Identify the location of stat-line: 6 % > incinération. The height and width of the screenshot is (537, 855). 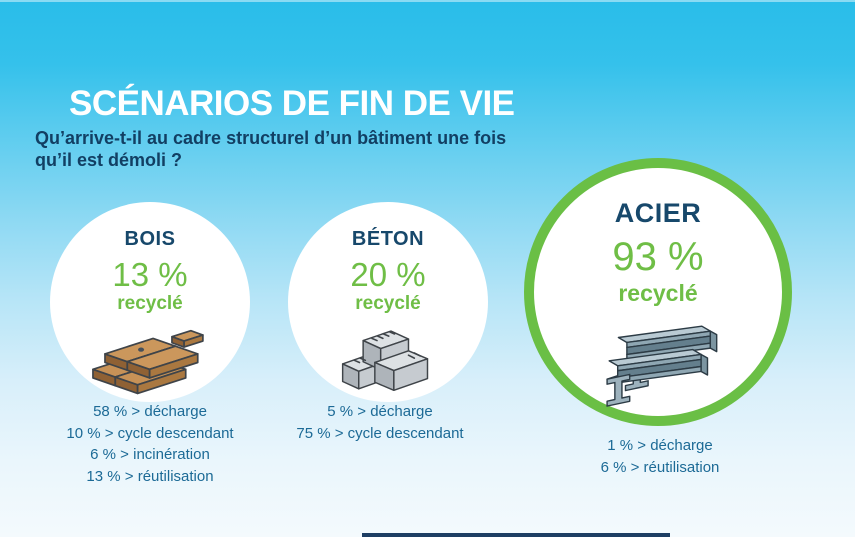
(150, 454).